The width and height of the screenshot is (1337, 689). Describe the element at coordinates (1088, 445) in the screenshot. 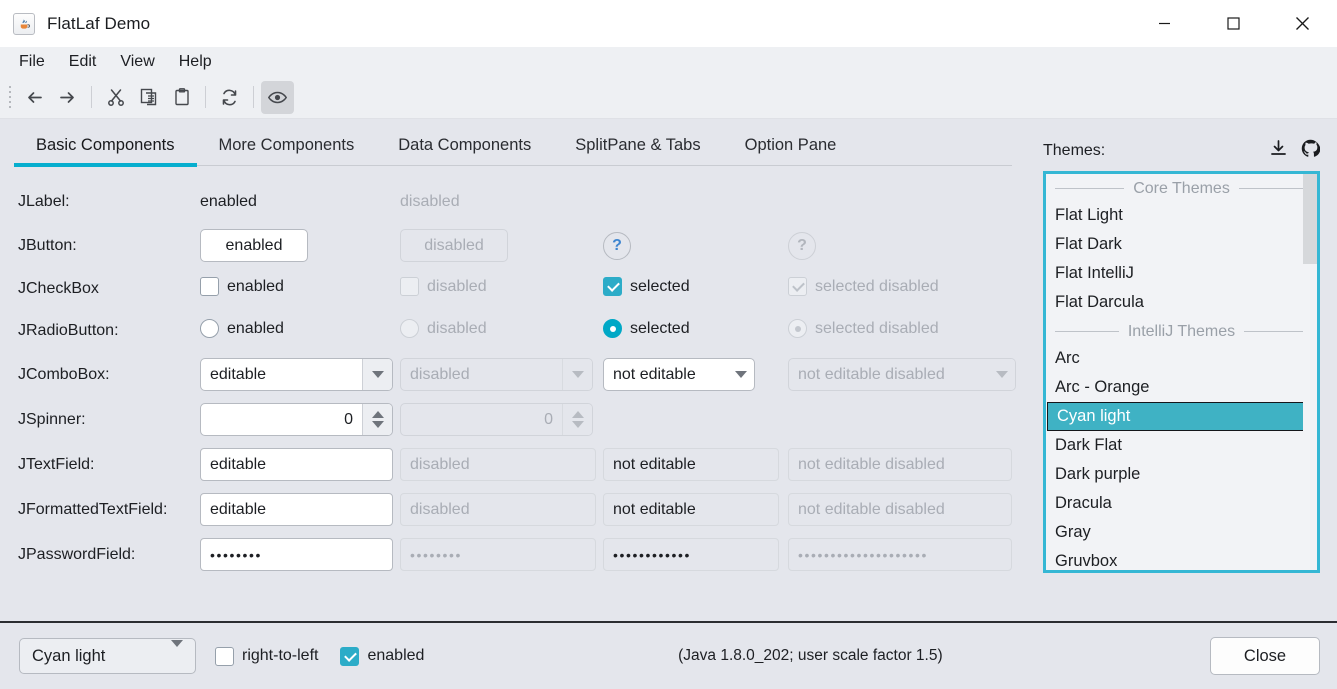

I see `list-item: Dark Flat` at that location.